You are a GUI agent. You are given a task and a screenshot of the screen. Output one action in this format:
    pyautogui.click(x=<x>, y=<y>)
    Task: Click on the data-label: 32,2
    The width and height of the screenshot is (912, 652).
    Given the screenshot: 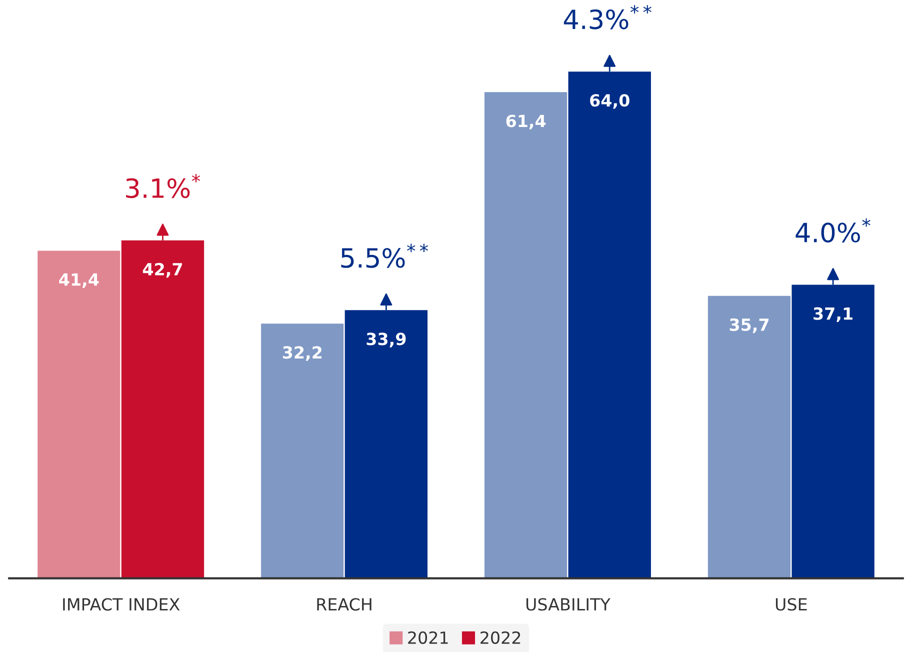 What is the action you would take?
    pyautogui.click(x=302, y=353)
    